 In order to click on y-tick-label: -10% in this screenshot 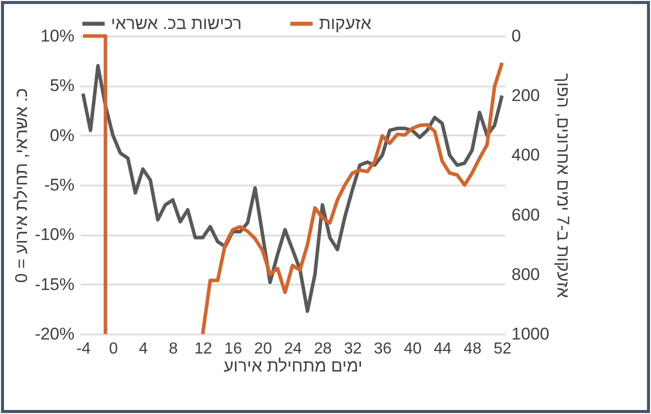, I will do `click(54, 234)`.